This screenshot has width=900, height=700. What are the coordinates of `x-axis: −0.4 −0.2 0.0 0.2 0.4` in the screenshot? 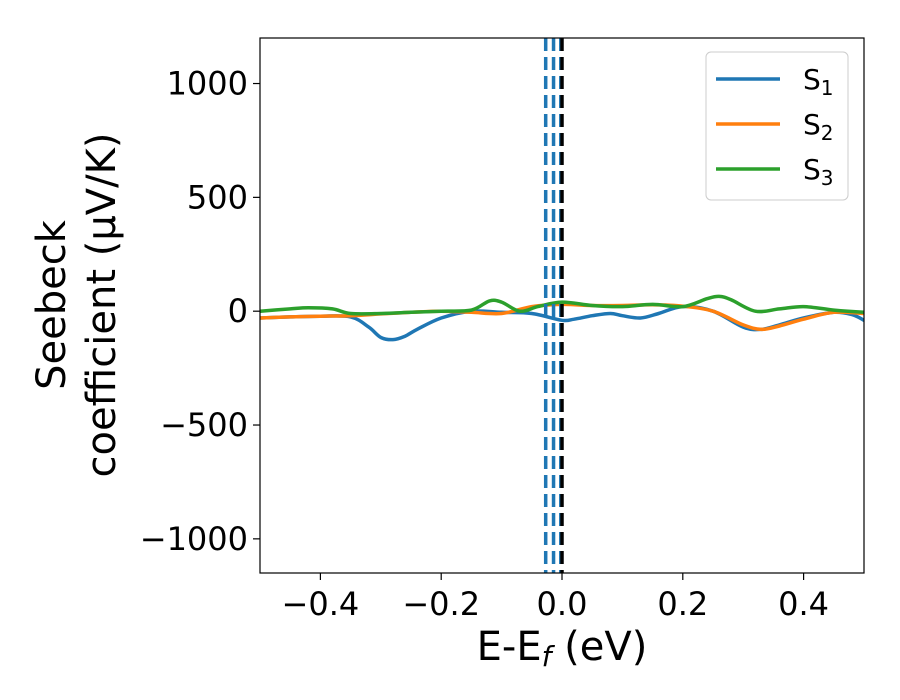 It's located at (555, 598).